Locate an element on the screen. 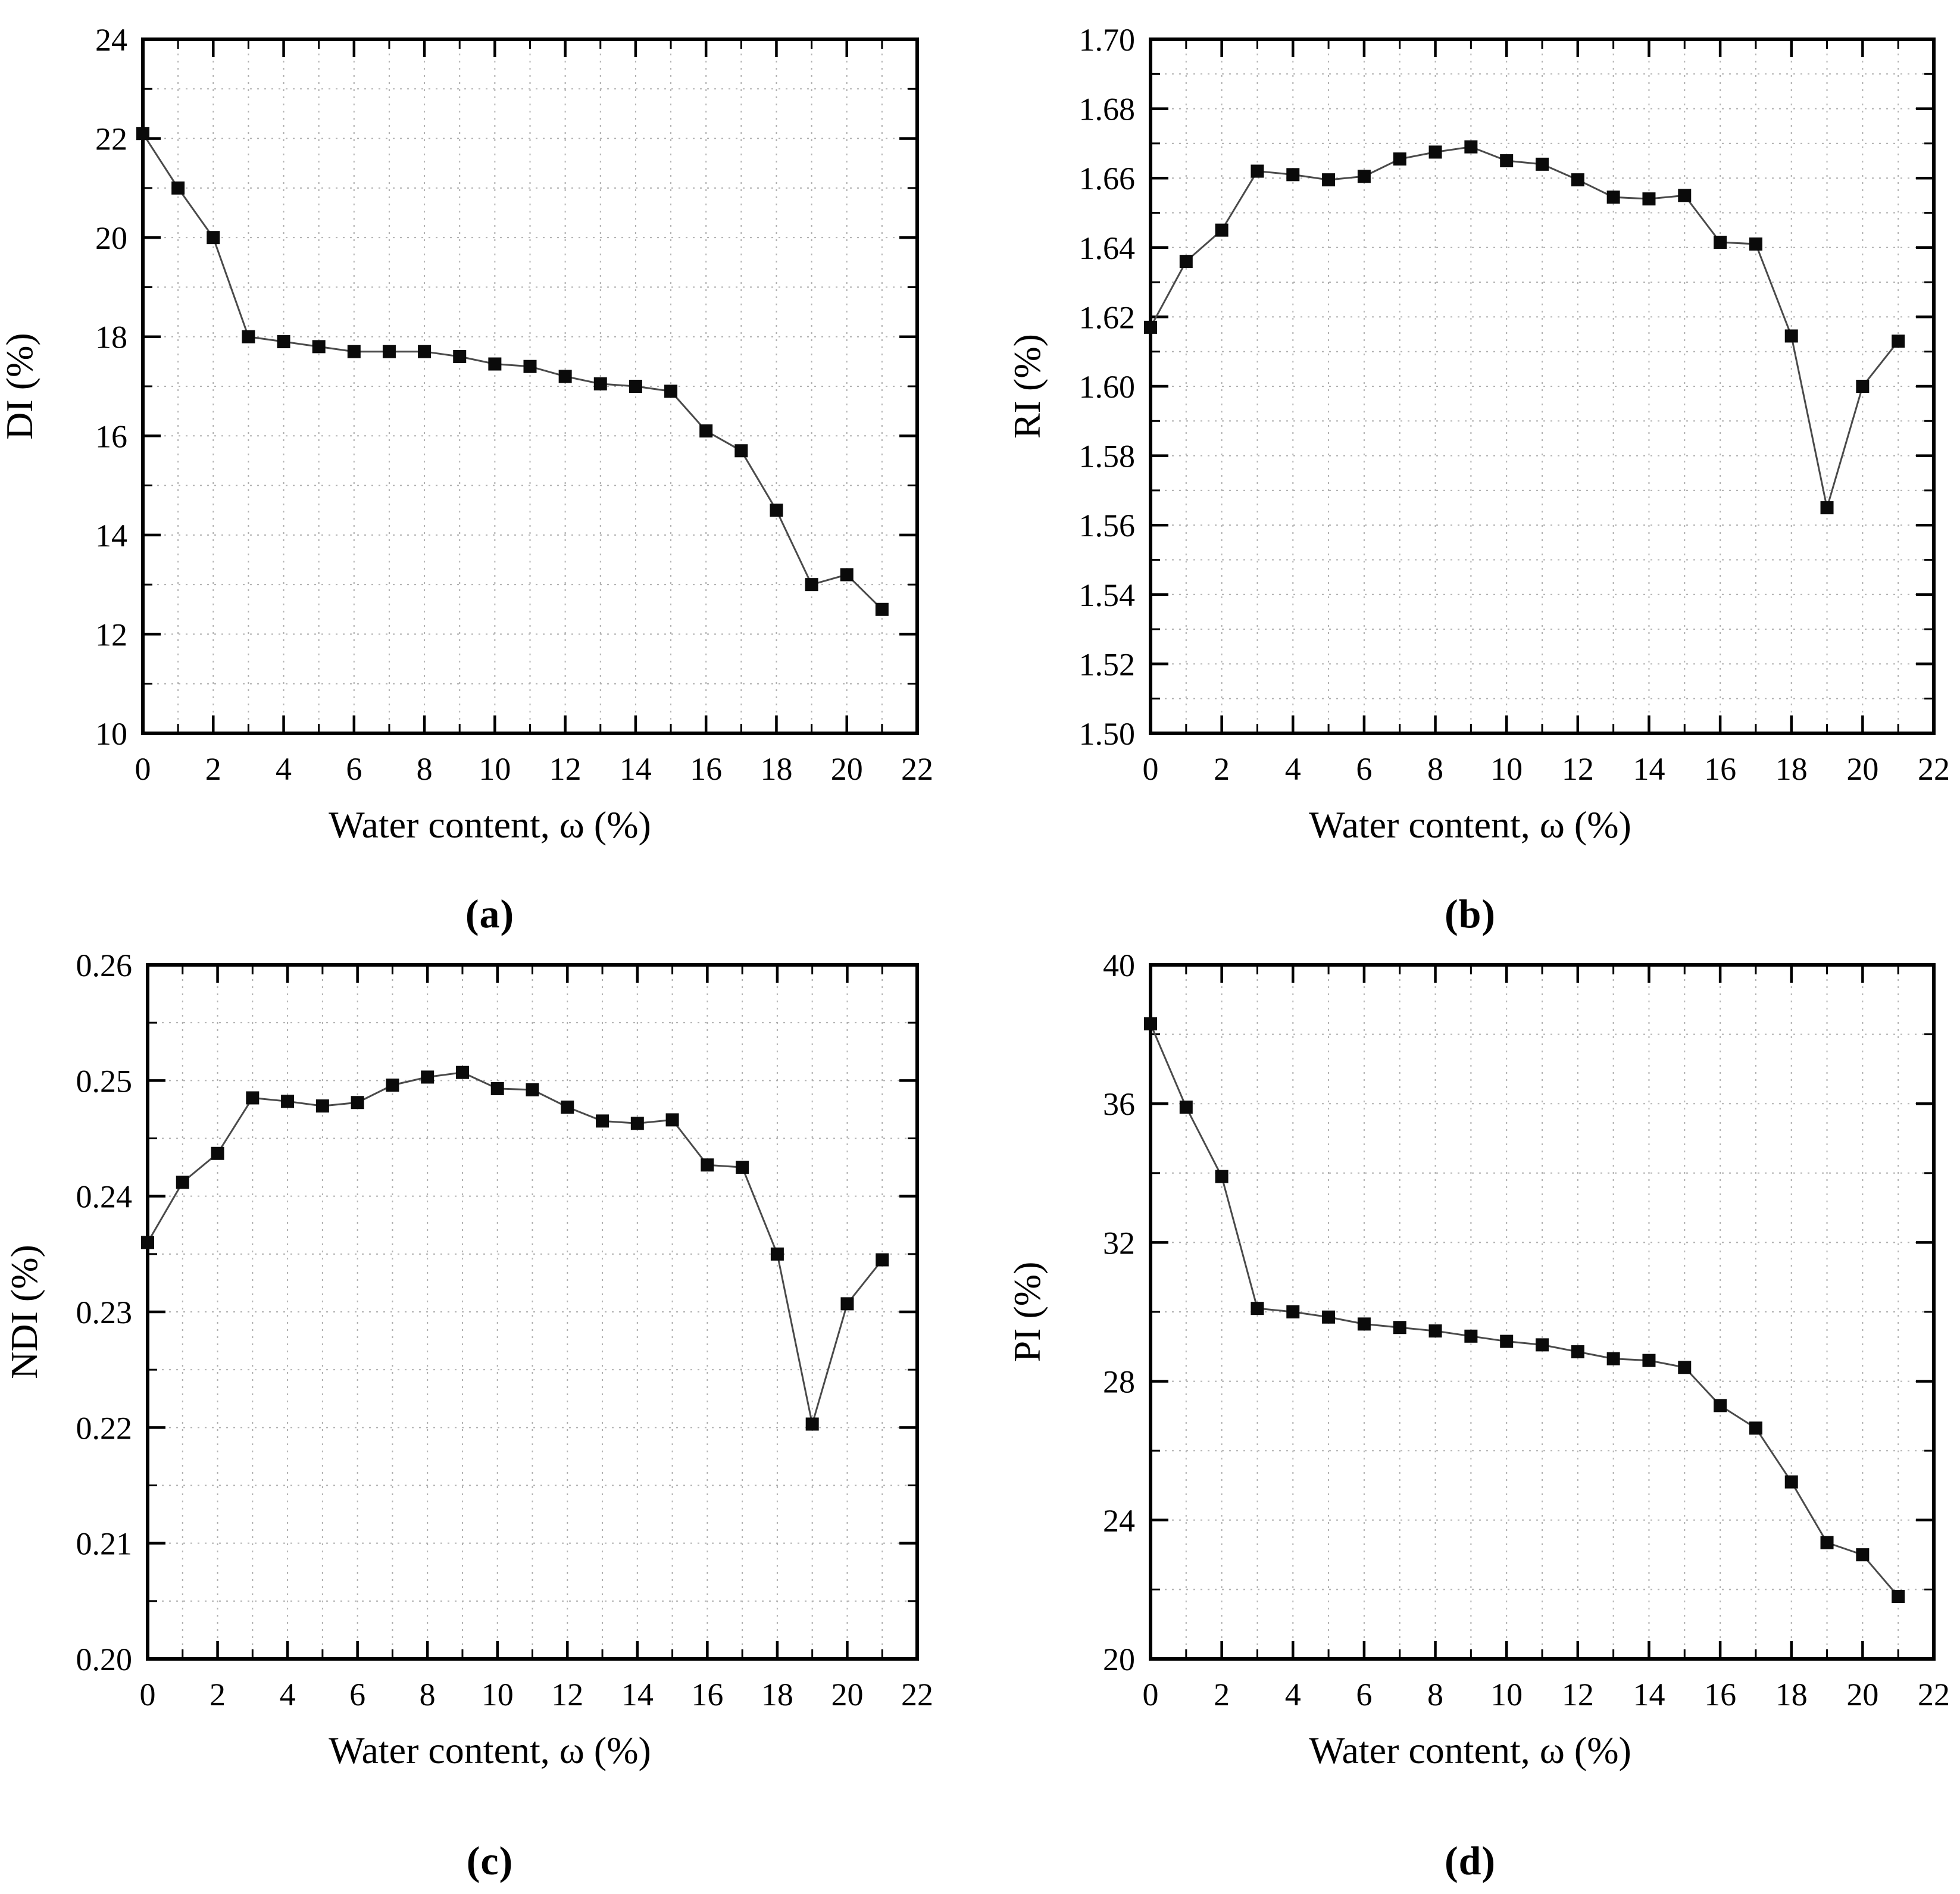  y-tick-label: 0.21 is located at coordinates (104, 1544).